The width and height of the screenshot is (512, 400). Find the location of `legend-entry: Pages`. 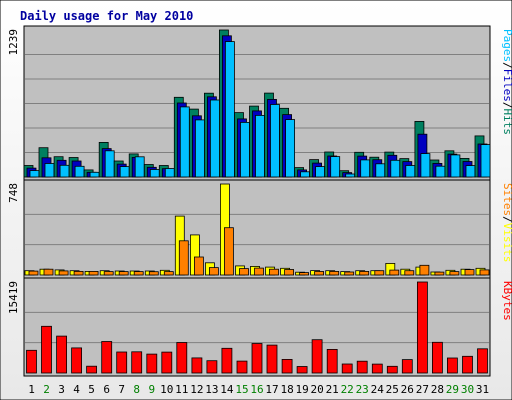

legend-entry: Pages is located at coordinates (506, 45).